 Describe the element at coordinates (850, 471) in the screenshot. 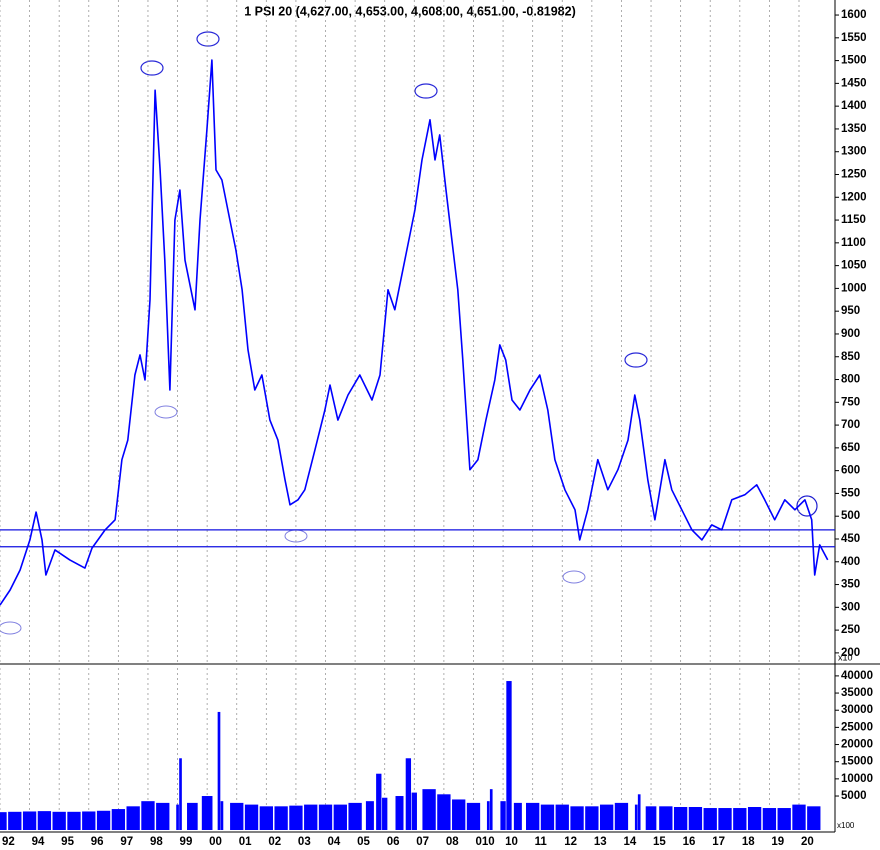

I see `y-tick-label: 600` at that location.